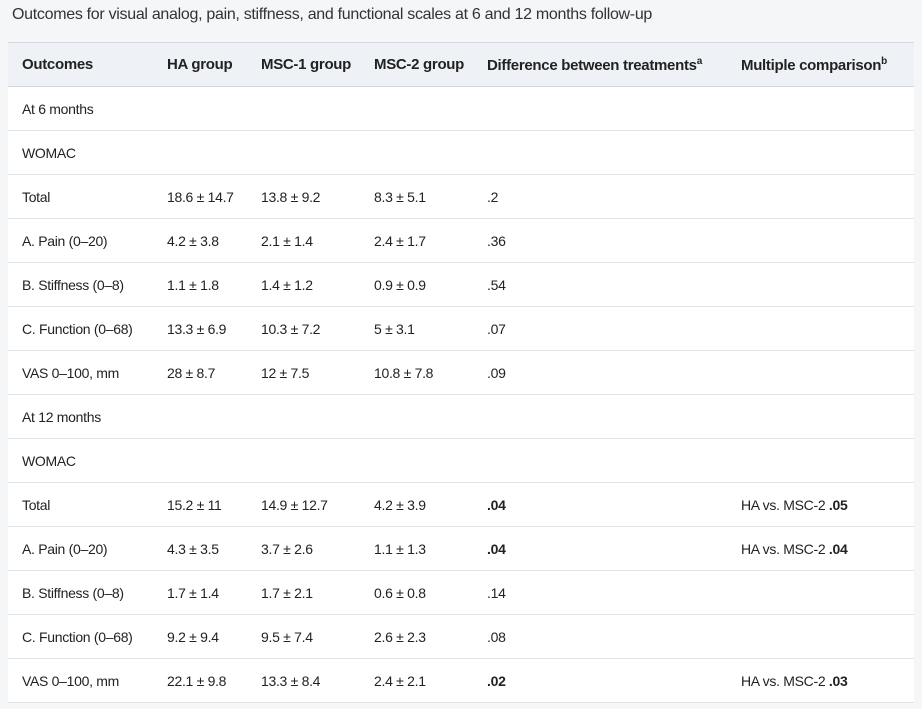 Image resolution: width=922 pixels, height=709 pixels. I want to click on table-cell: 15.2 ± 11, so click(214, 504).